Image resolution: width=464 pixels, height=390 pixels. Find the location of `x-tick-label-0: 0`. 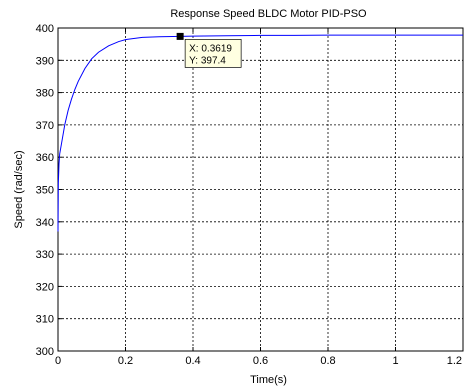

x-tick-label-0: 0 is located at coordinates (58, 361).